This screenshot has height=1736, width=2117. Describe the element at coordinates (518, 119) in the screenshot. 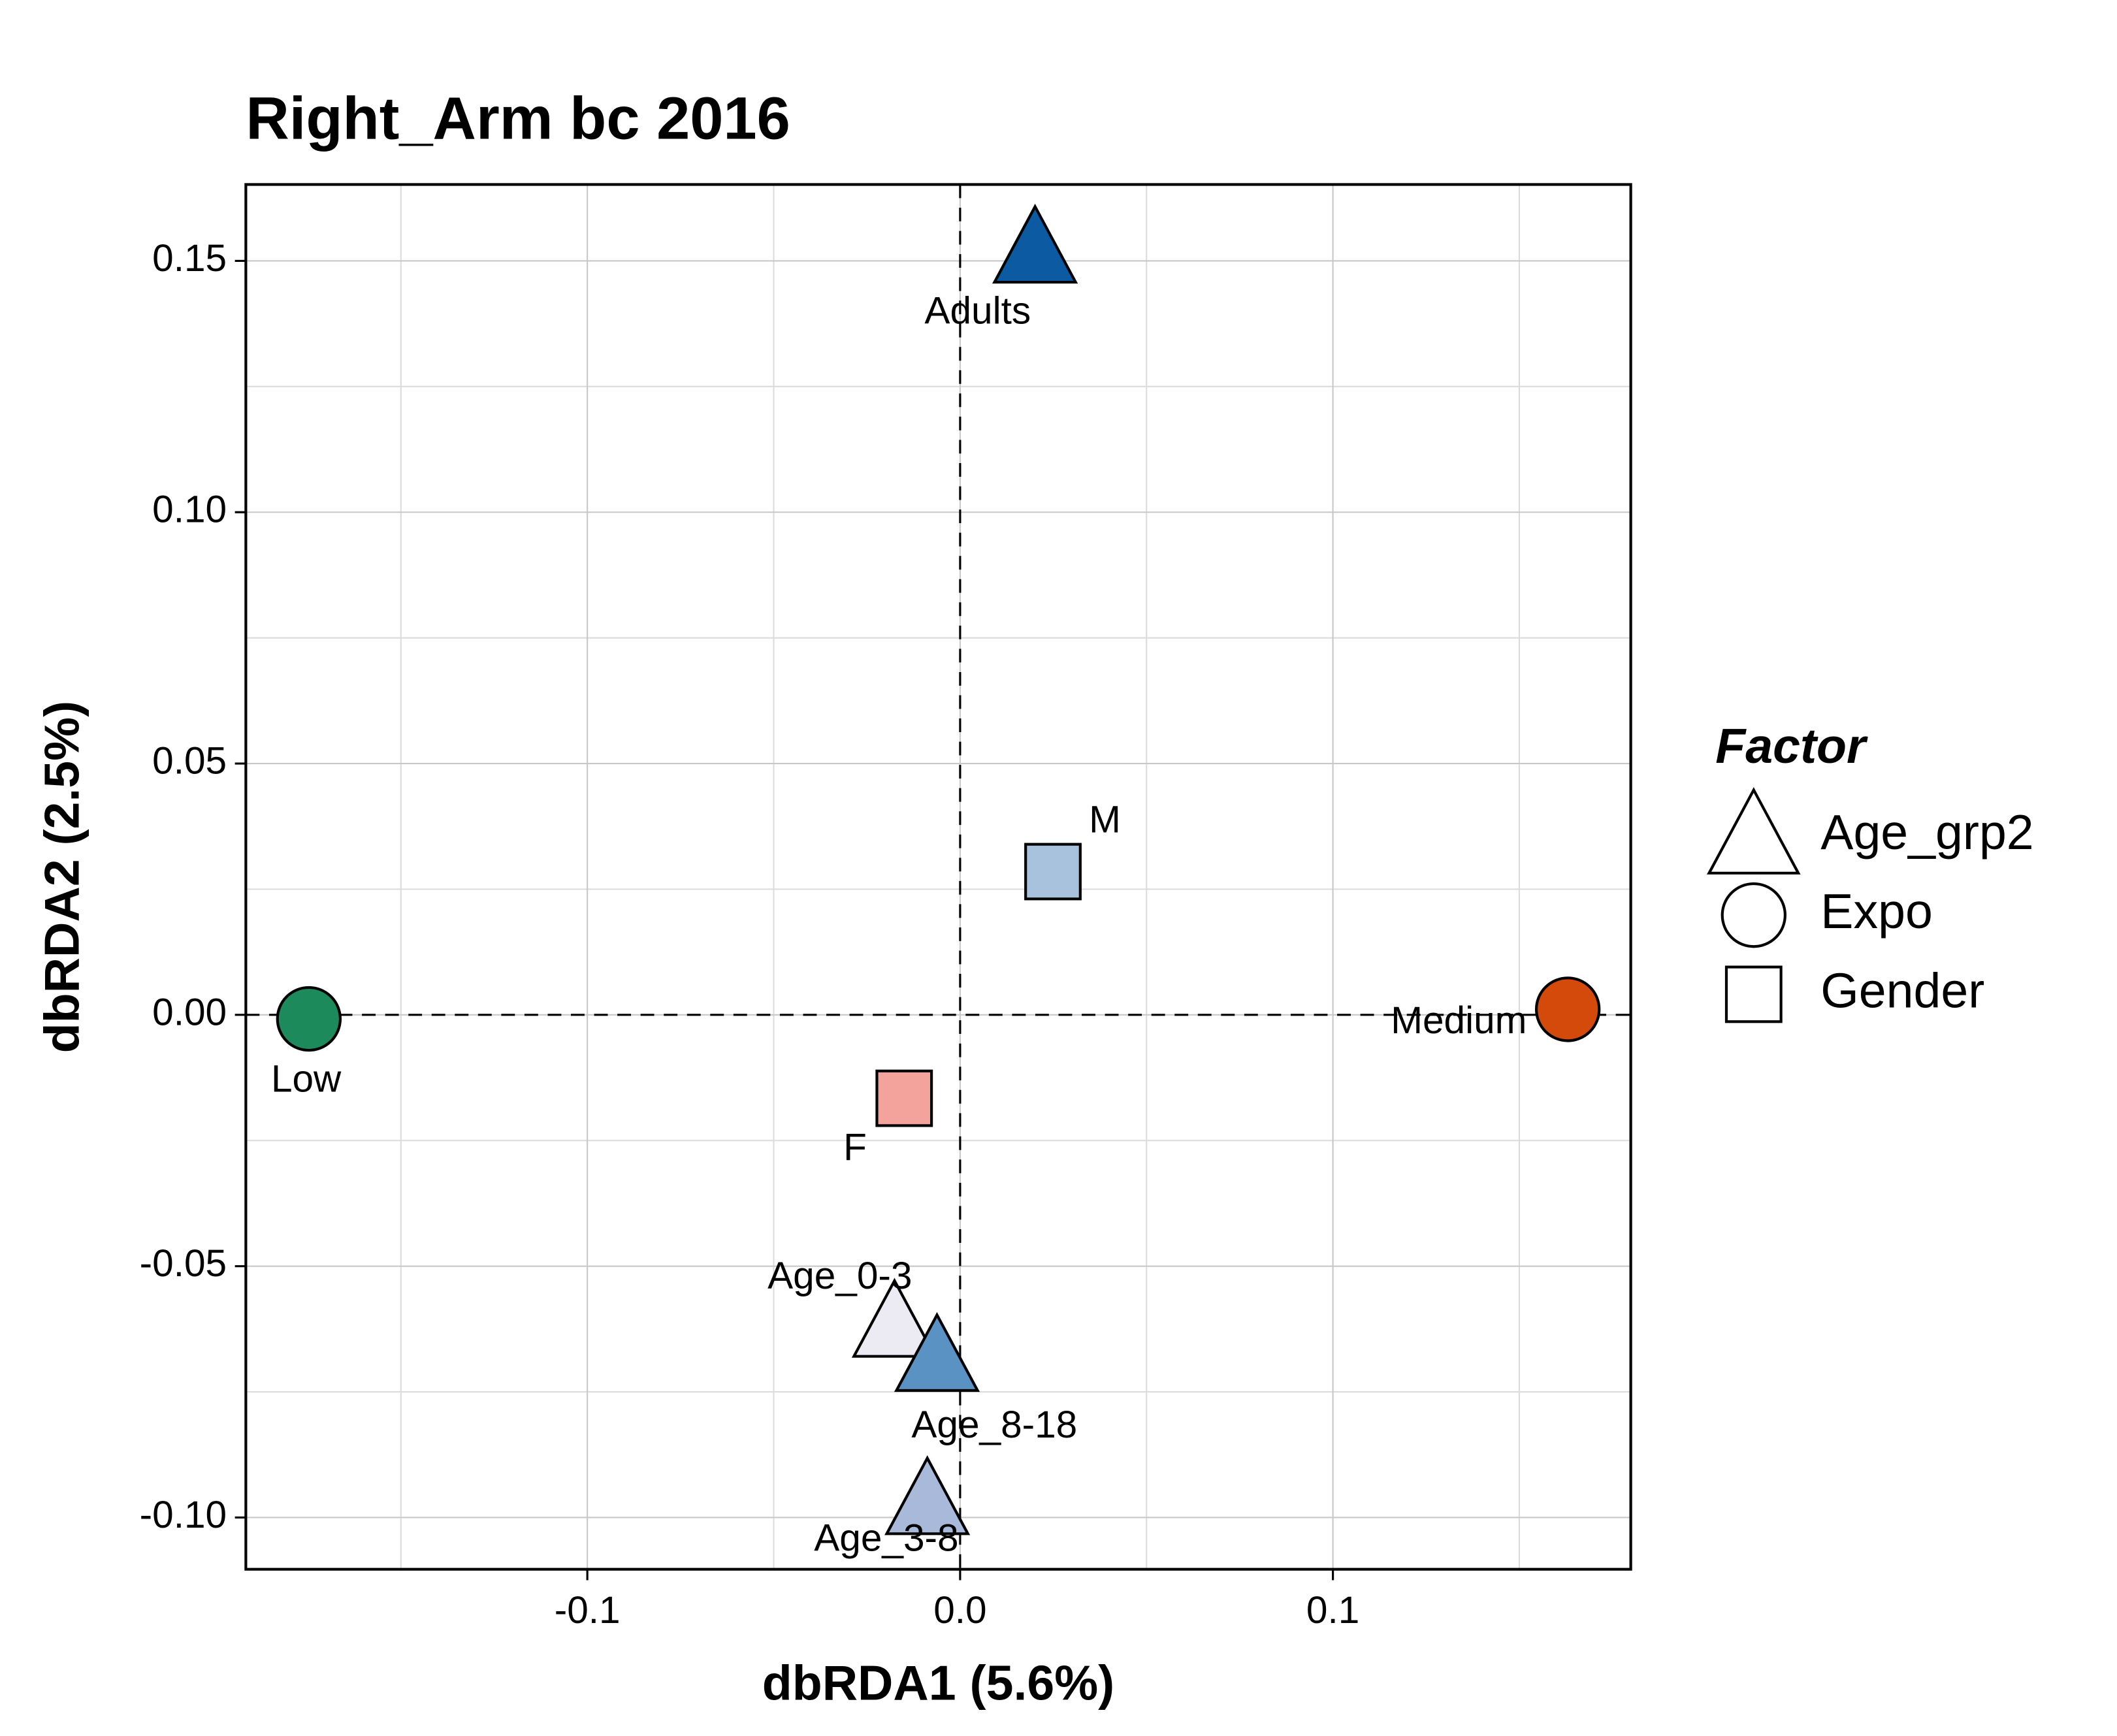

I see `chart-title: Right_Arm bc 2016` at that location.